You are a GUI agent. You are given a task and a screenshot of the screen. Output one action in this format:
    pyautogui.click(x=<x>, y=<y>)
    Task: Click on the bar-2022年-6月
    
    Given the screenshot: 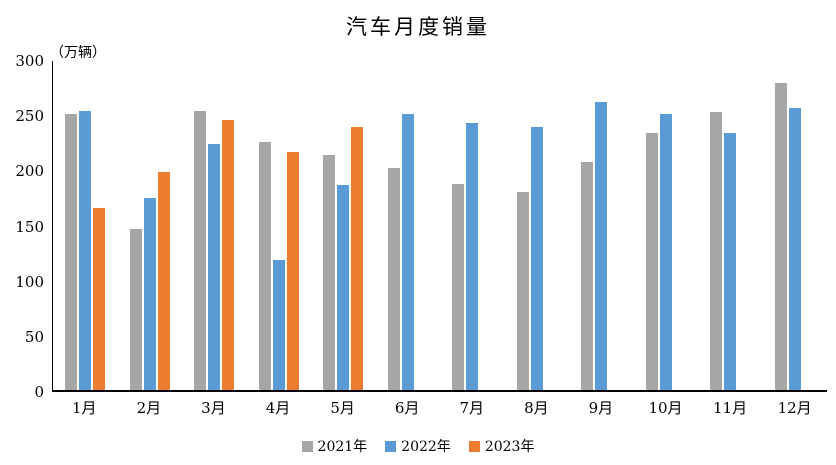 What is the action you would take?
    pyautogui.click(x=407, y=251)
    